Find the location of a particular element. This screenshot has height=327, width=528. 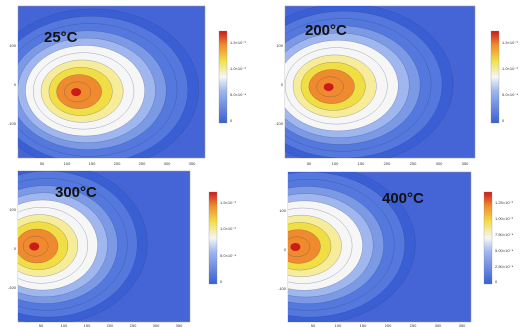

colorbar-tick: 5.00×10⁻⁴ is located at coordinates (504, 250).